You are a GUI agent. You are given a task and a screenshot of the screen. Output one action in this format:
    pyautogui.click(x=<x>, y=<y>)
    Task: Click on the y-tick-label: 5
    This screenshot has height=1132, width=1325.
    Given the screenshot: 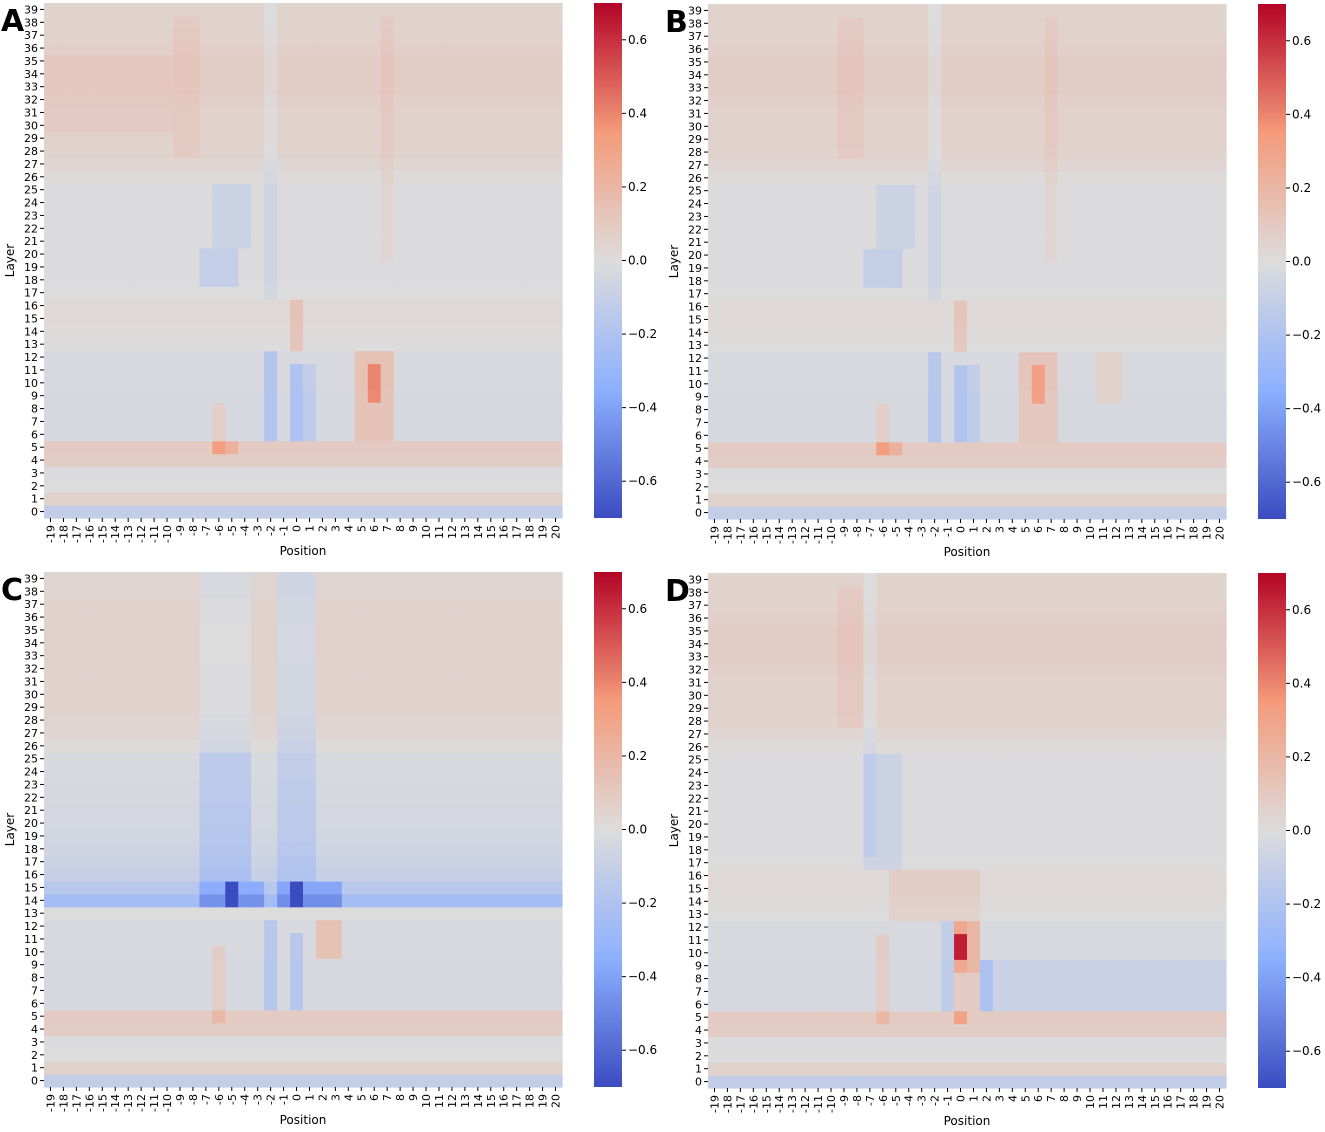 What is the action you would take?
    pyautogui.click(x=34, y=447)
    